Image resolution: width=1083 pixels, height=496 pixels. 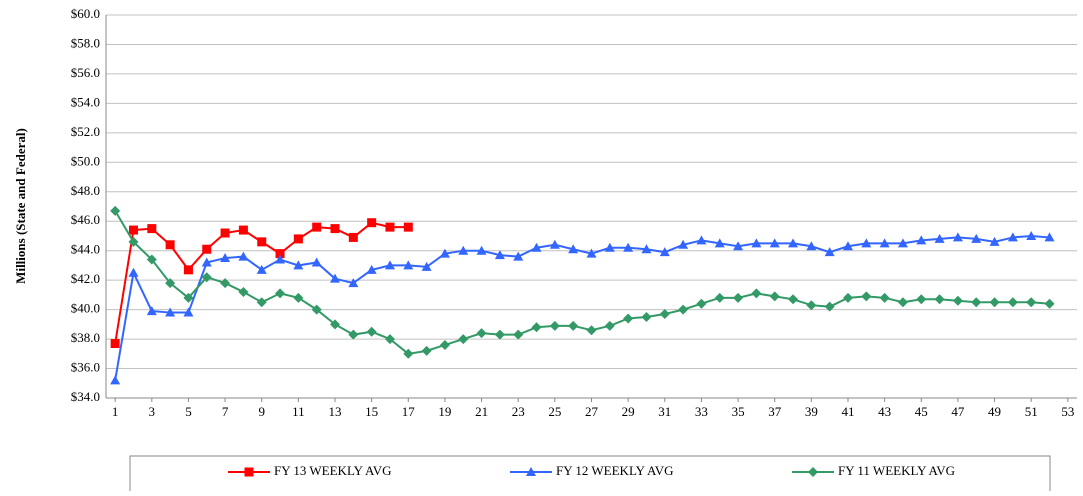 What do you see at coordinates (85, 72) in the screenshot?
I see `y-tick-label: $56.0` at bounding box center [85, 72].